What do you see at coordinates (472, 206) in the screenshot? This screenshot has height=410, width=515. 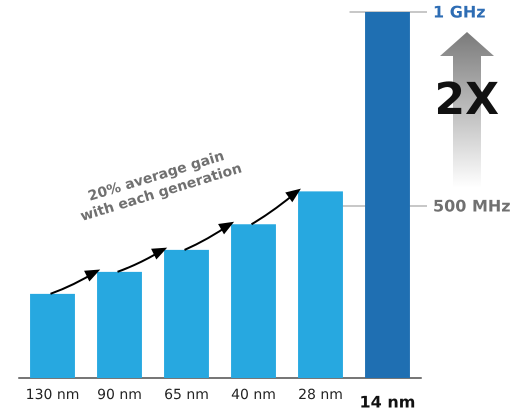 I see `ref-line-label: 500 MHz` at bounding box center [472, 206].